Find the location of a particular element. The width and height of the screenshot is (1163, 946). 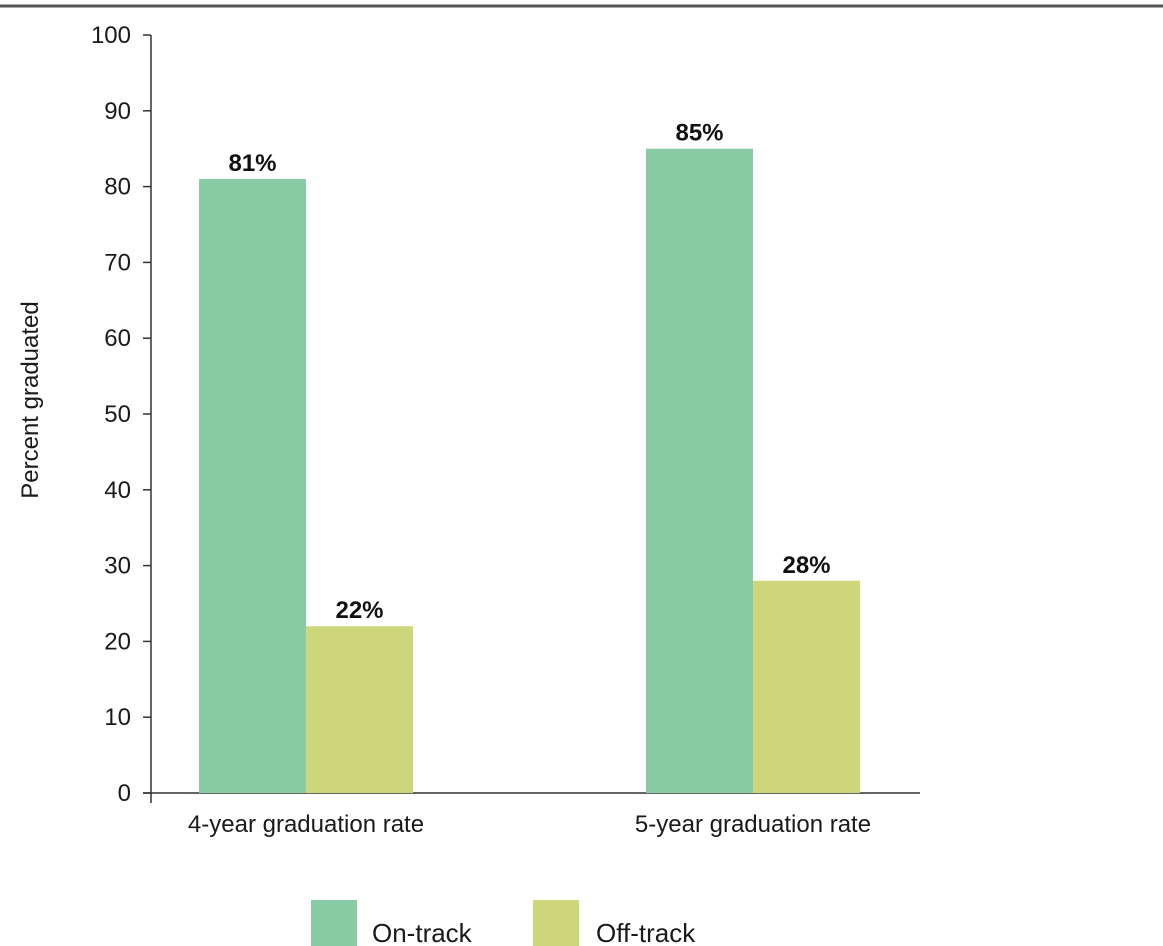

y-tick-label: 0 is located at coordinates (124, 793).